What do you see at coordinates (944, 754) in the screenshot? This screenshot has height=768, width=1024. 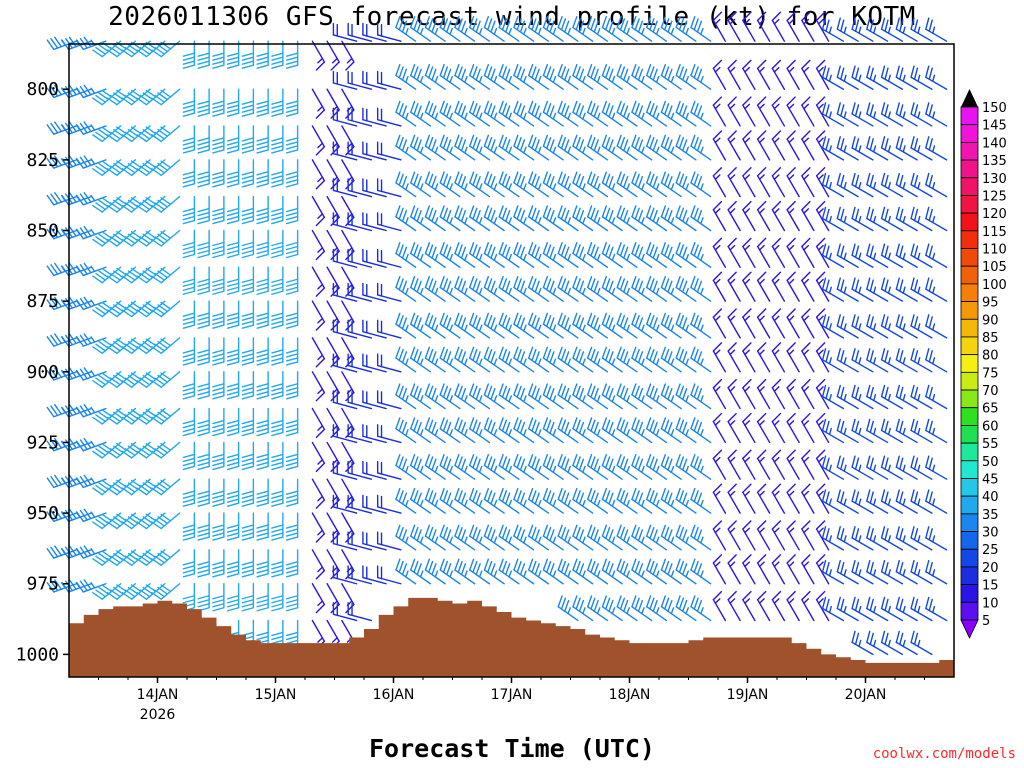 I see `source-credit: coolwx.com/models` at bounding box center [944, 754].